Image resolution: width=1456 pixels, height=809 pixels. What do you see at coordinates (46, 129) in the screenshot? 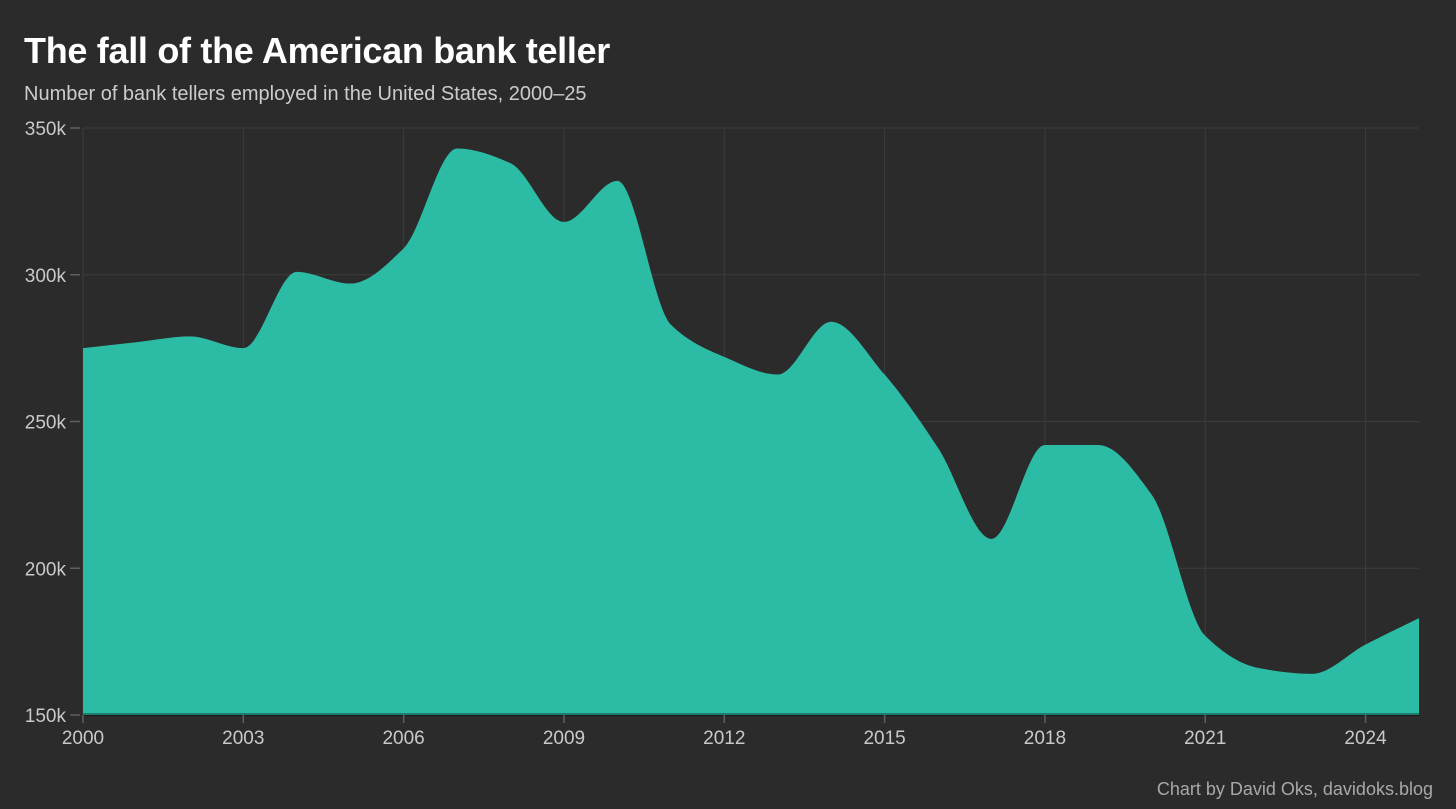
I see `y-axis-label: 350k` at bounding box center [46, 129].